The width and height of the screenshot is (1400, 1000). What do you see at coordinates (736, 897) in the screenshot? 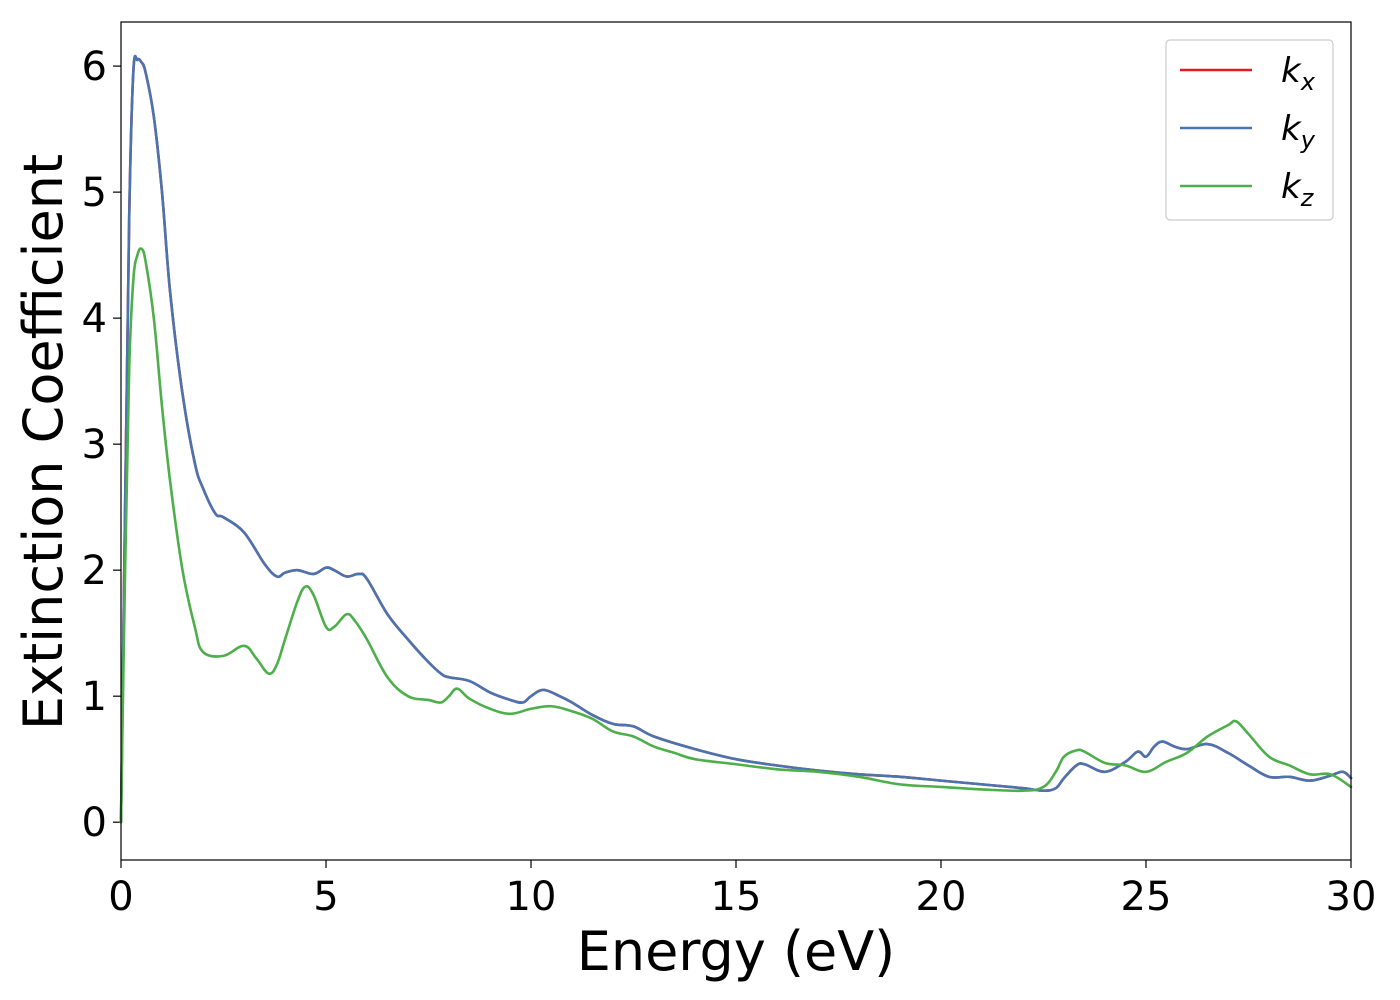
I see `x-tick-label: 15` at bounding box center [736, 897].